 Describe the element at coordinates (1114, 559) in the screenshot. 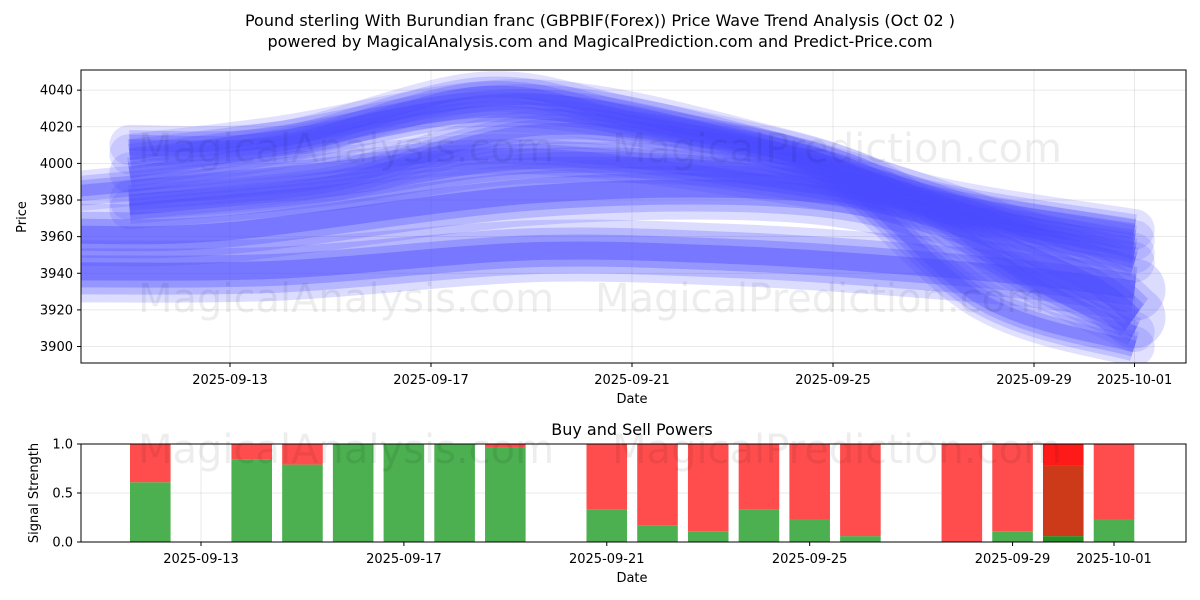

I see `power-x-tick-label: 2025-10-01` at that location.